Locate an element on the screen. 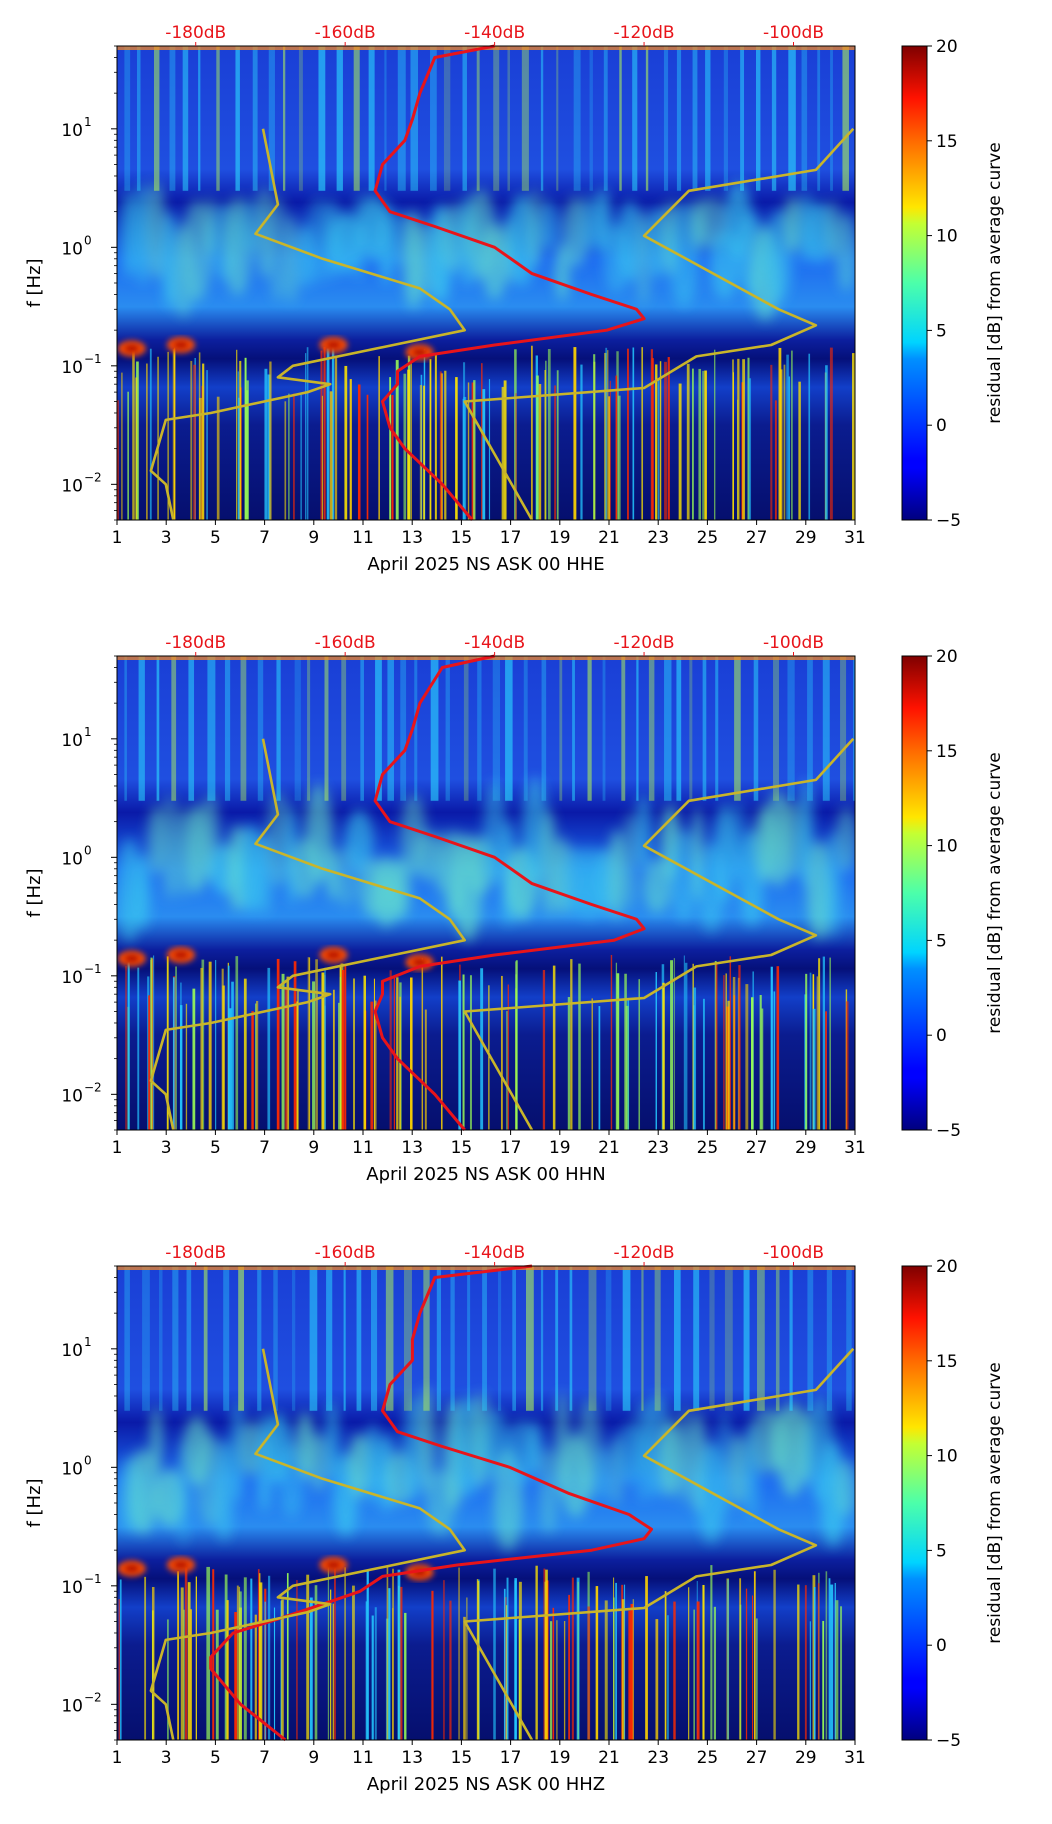 The width and height of the screenshot is (1052, 1824). top-tick-label: -180dB is located at coordinates (195, 1253).